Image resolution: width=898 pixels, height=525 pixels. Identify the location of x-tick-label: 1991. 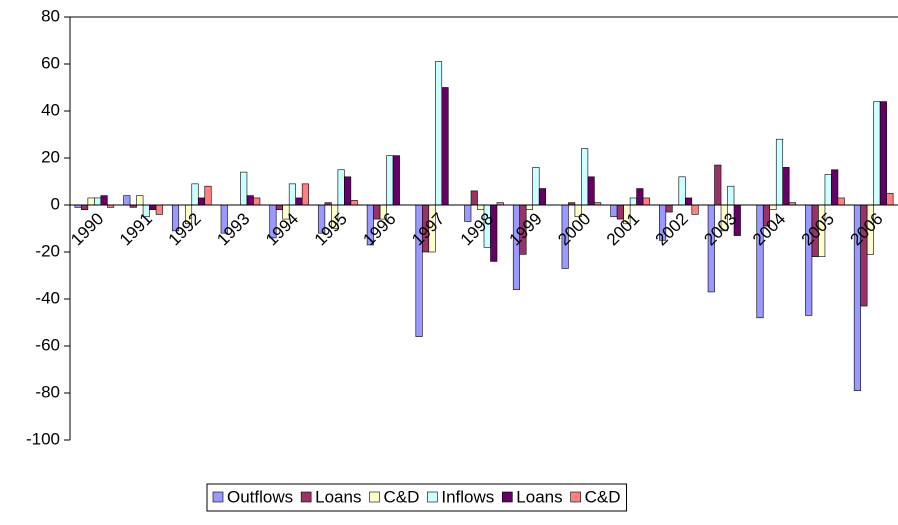
(136, 229).